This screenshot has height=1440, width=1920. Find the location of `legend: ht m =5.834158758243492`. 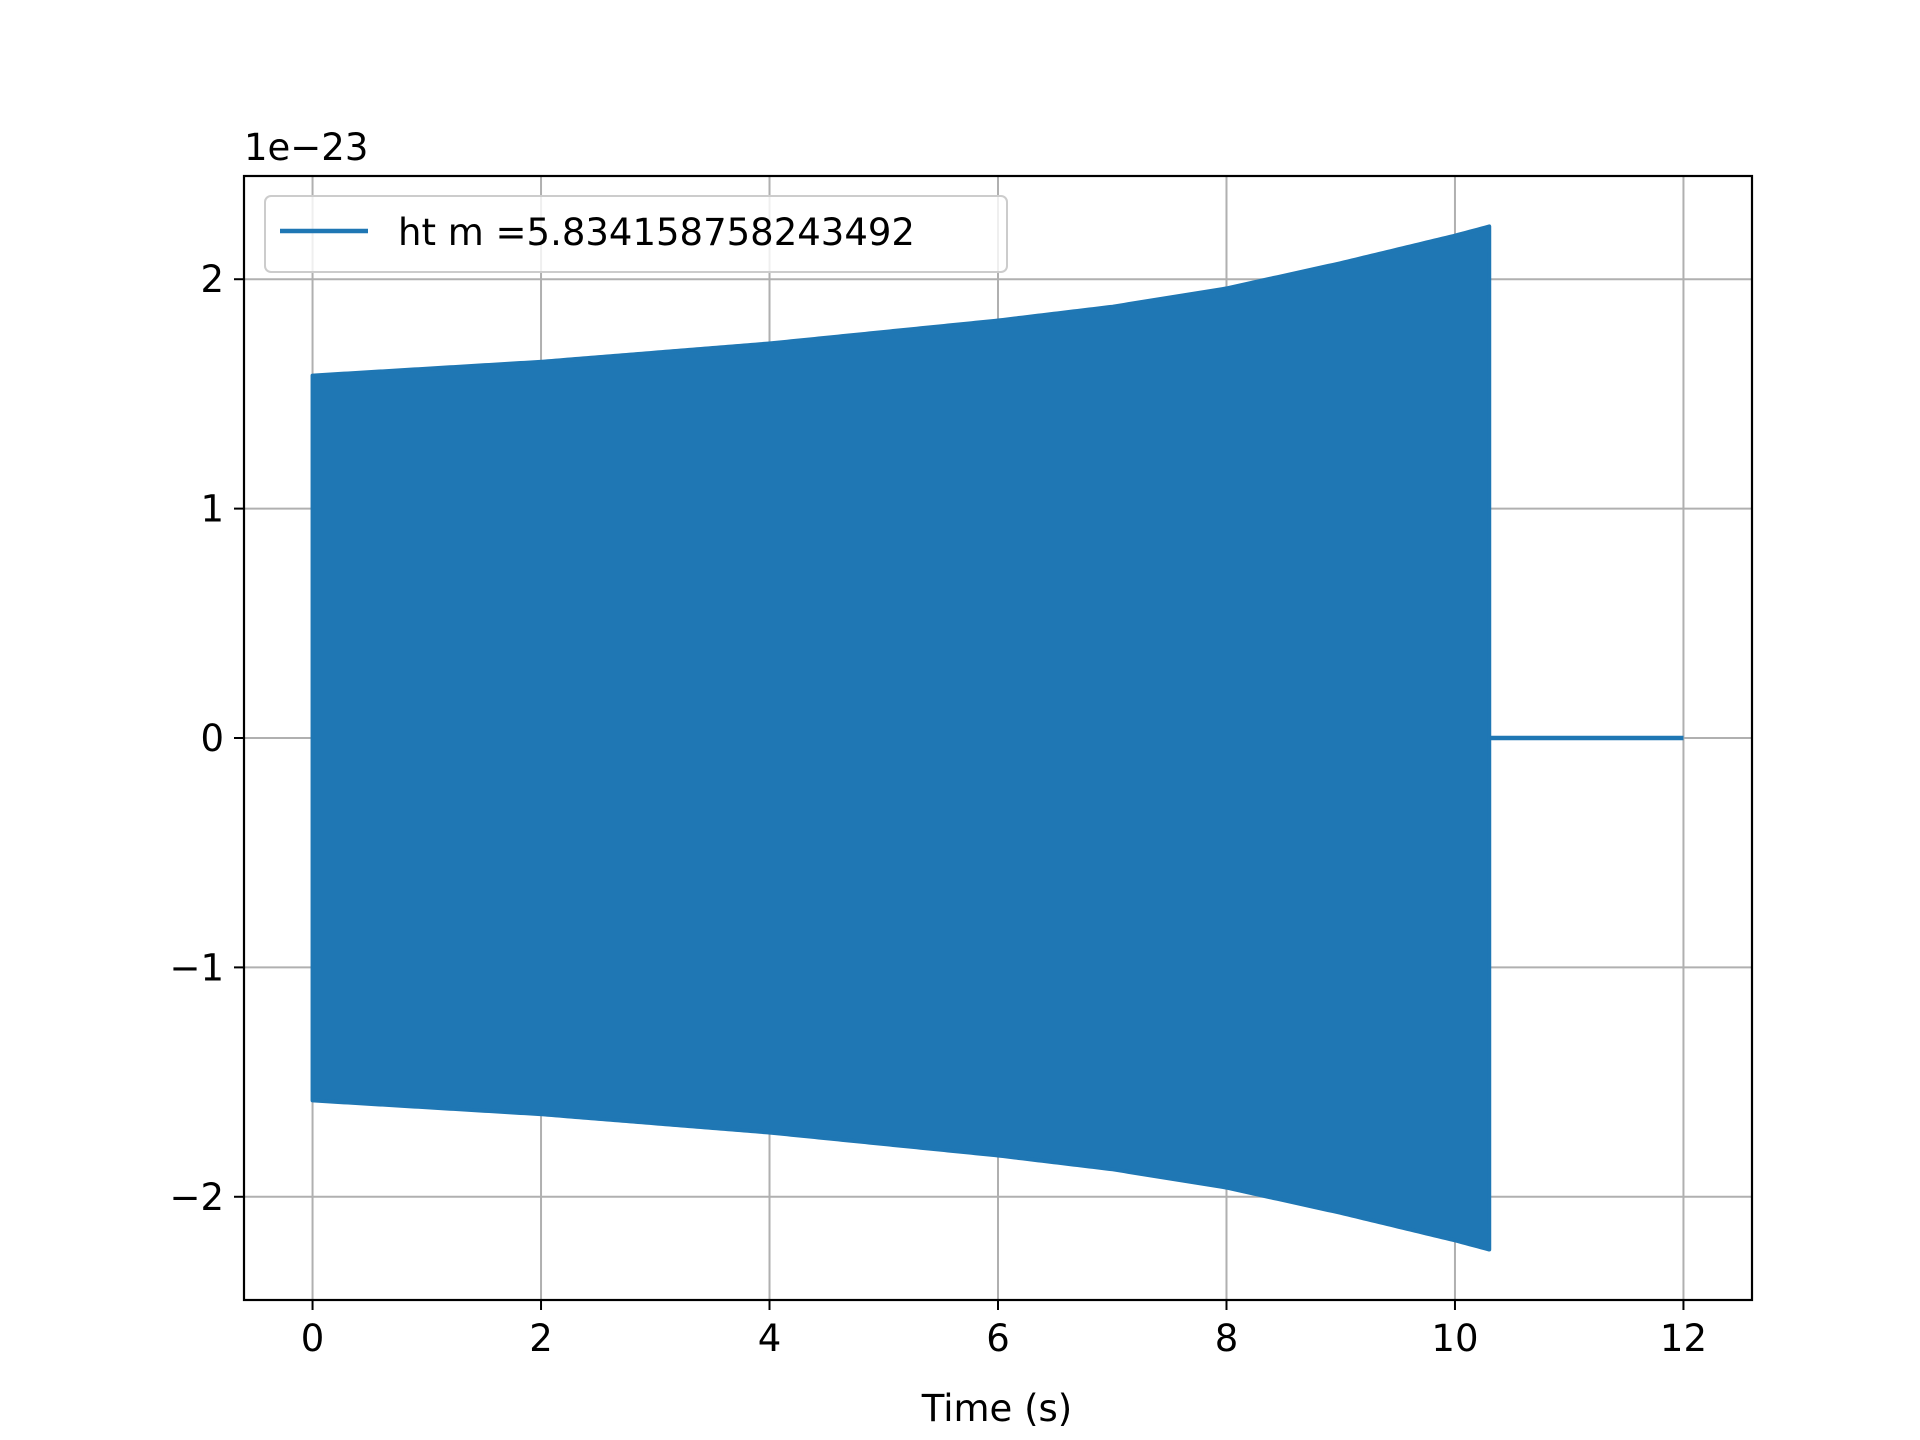

legend: ht m =5.834158758243492 is located at coordinates (636, 234).